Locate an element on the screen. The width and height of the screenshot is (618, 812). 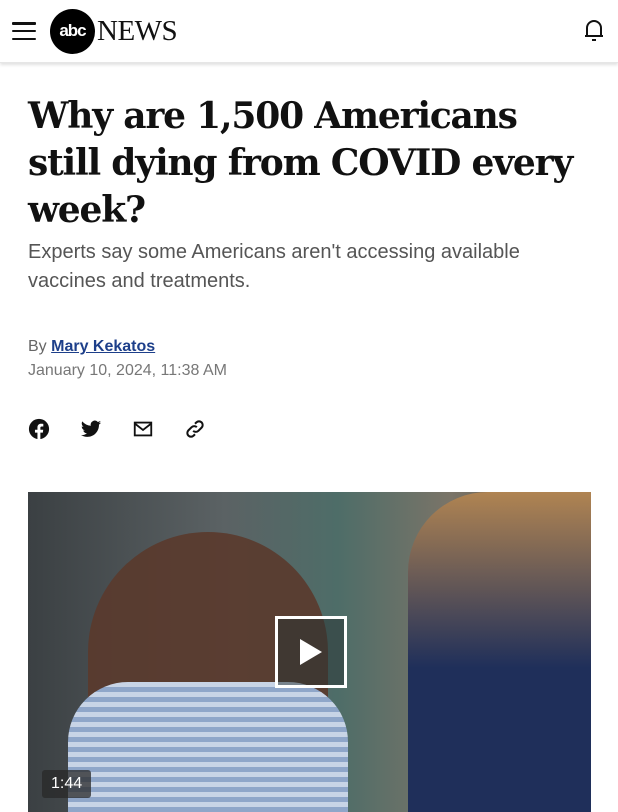
logo-abc: abc is located at coordinates (72, 31).